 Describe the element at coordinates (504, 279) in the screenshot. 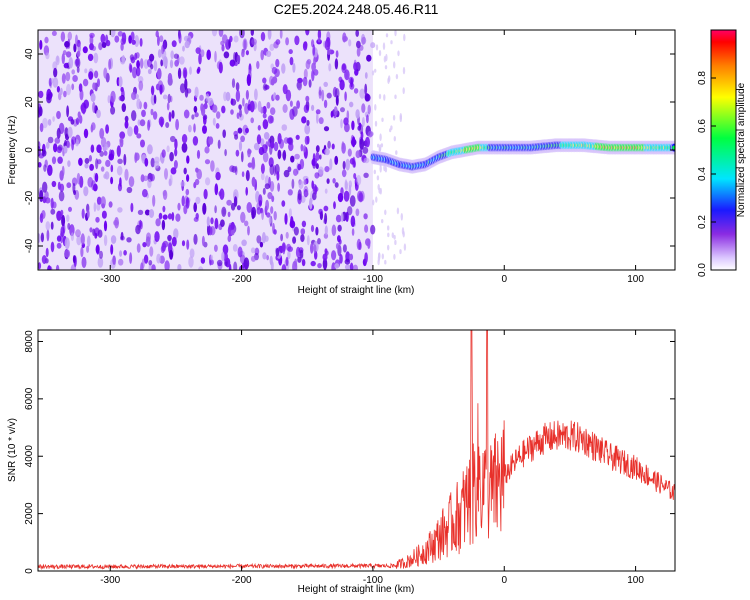

I see `x-tick-label: 0` at that location.